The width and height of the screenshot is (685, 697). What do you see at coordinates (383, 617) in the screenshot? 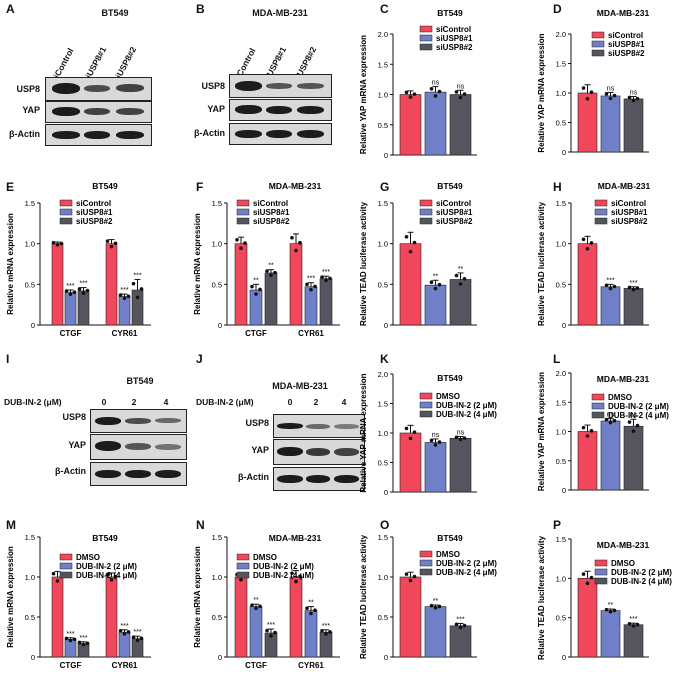
I see `chart-o-y-tick-label: 0.5` at bounding box center [383, 617].